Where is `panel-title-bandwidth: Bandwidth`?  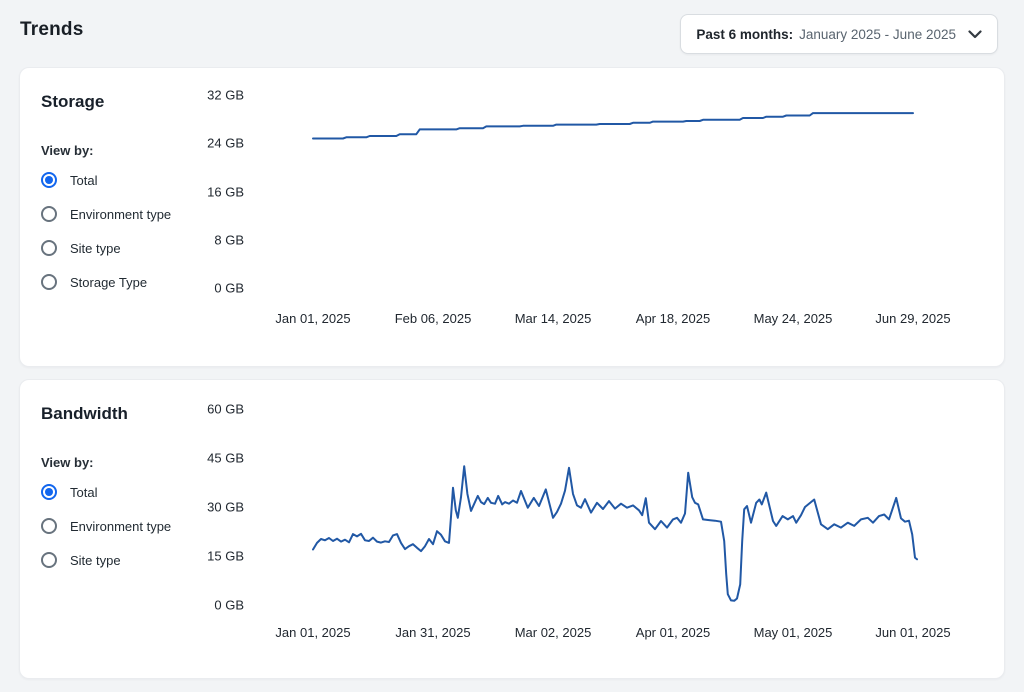 panel-title-bandwidth: Bandwidth is located at coordinates (84, 413).